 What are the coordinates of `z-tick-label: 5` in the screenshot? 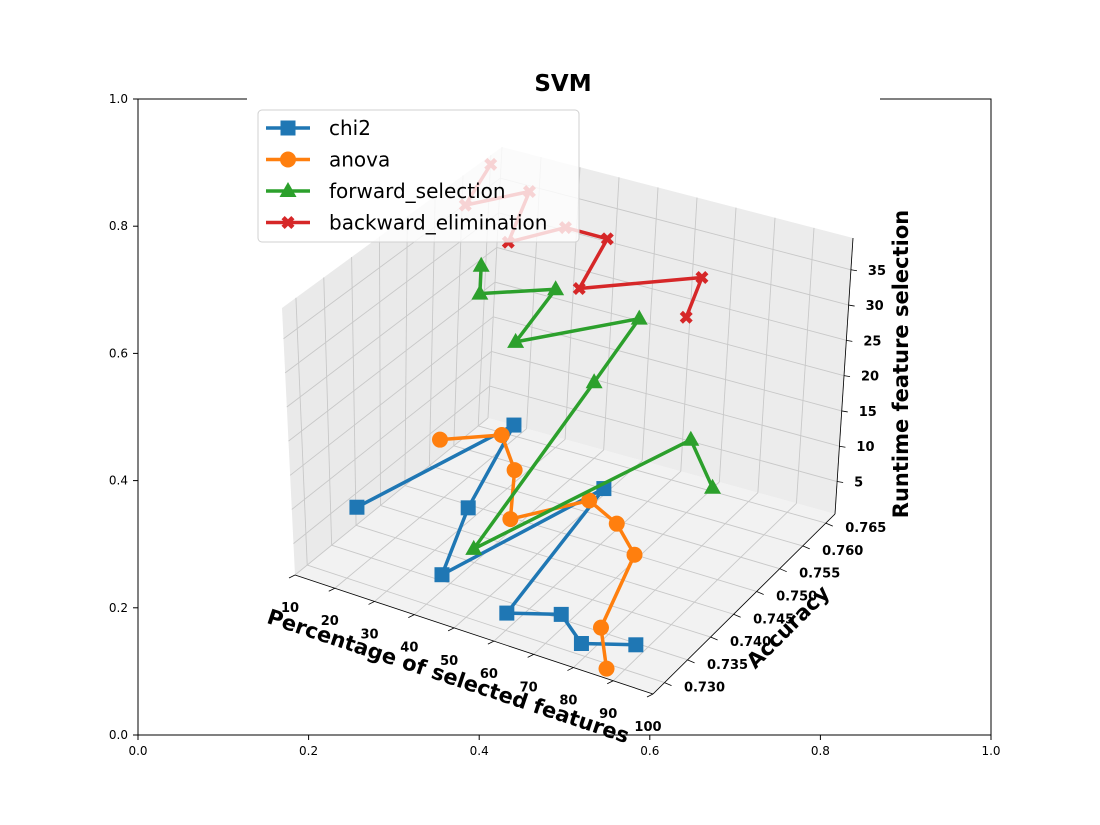 It's located at (858, 483).